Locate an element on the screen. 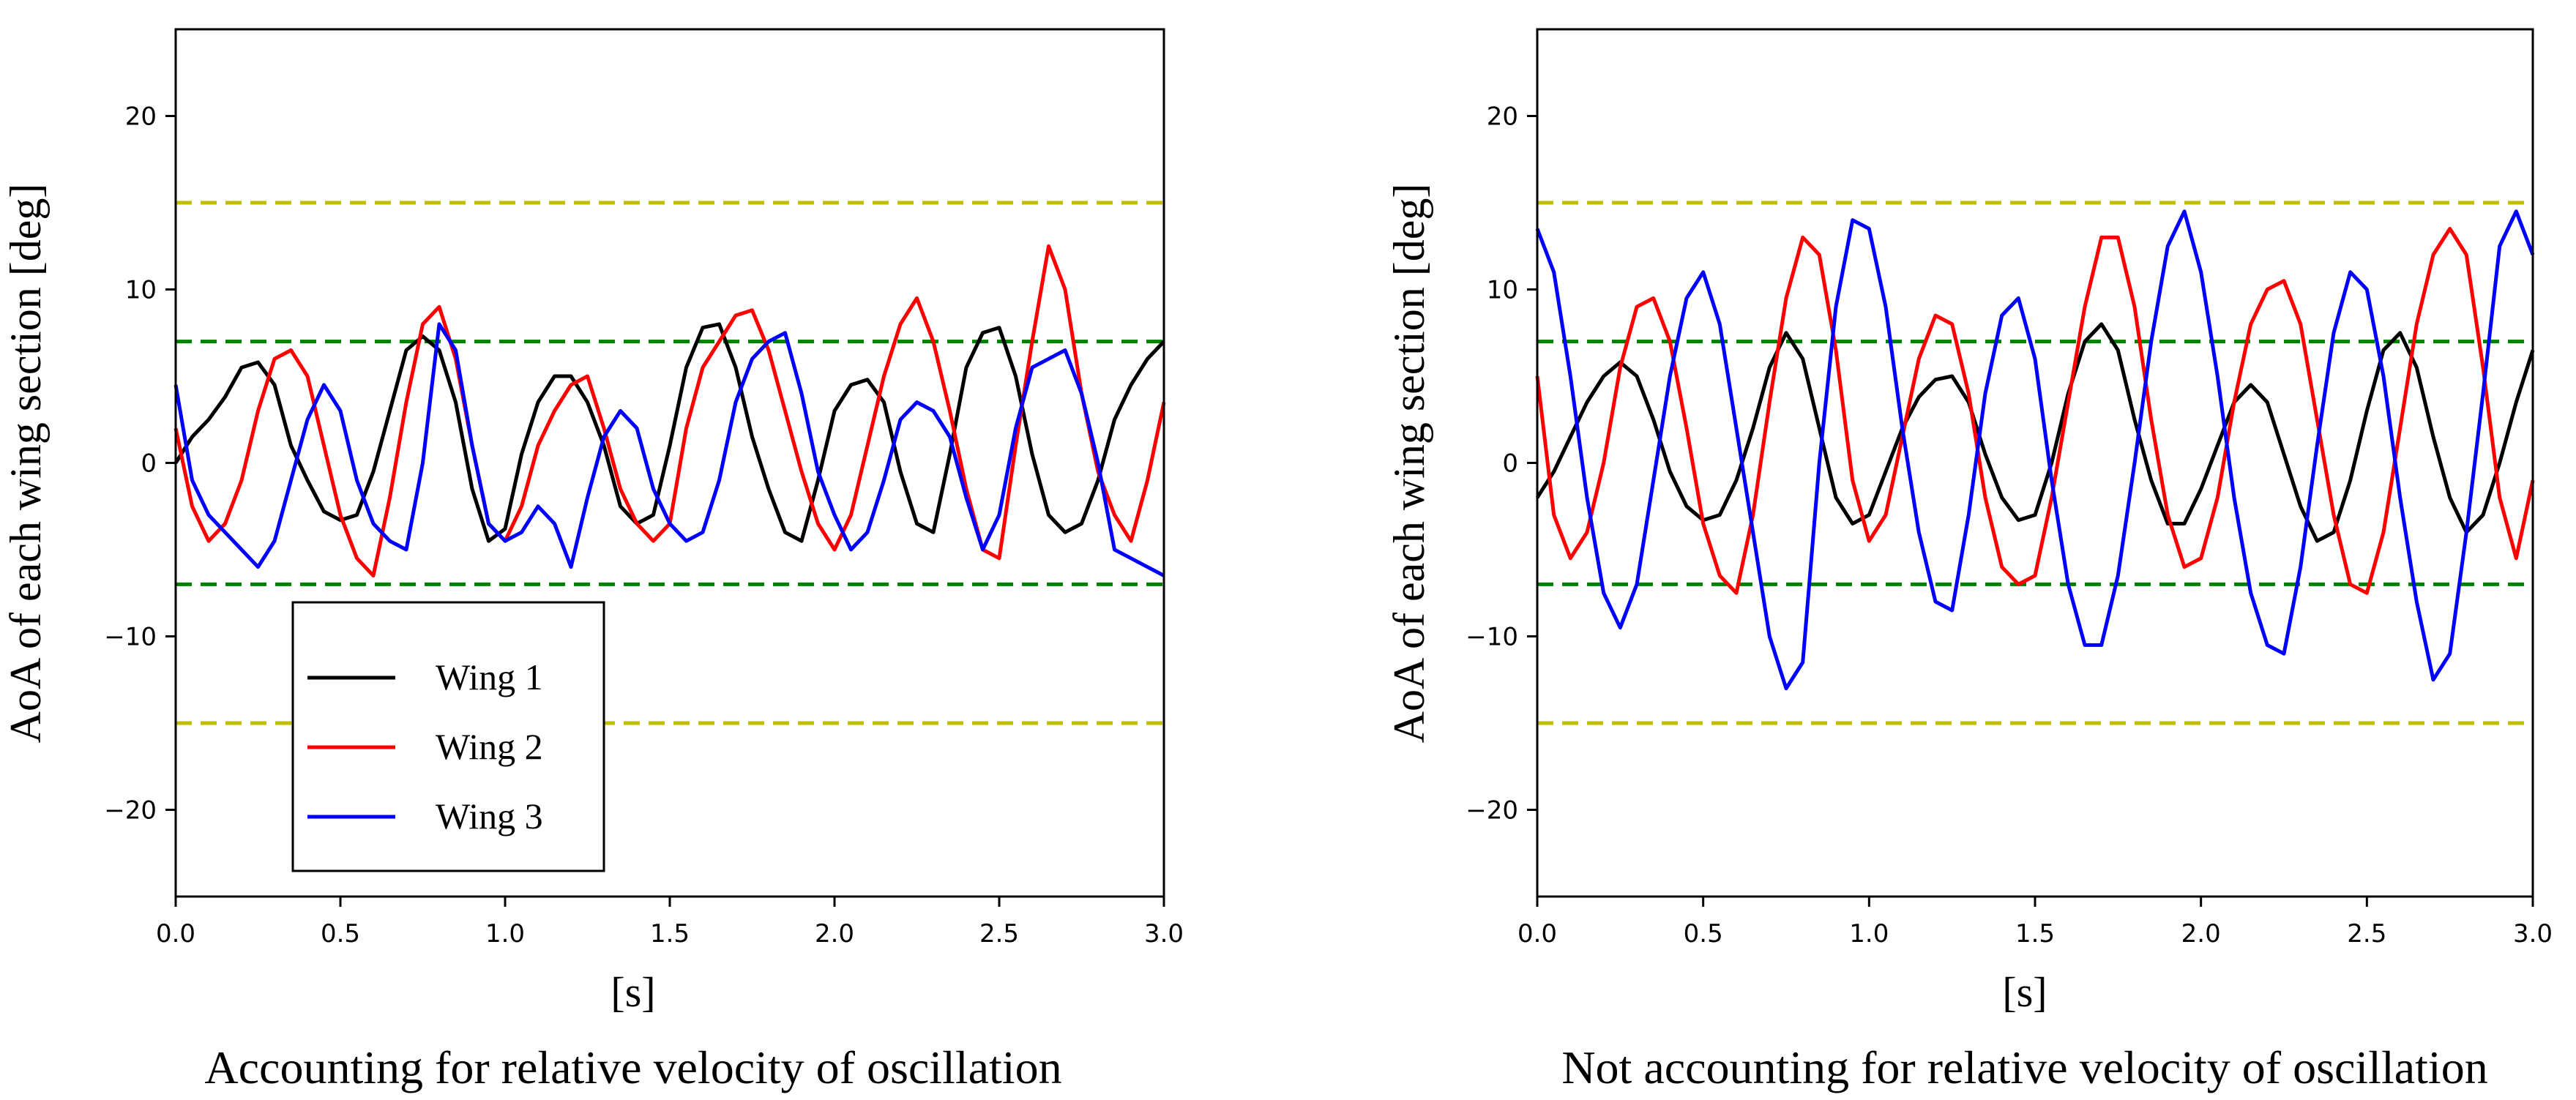 The width and height of the screenshot is (2576, 1100). legend-box is located at coordinates (448, 736).